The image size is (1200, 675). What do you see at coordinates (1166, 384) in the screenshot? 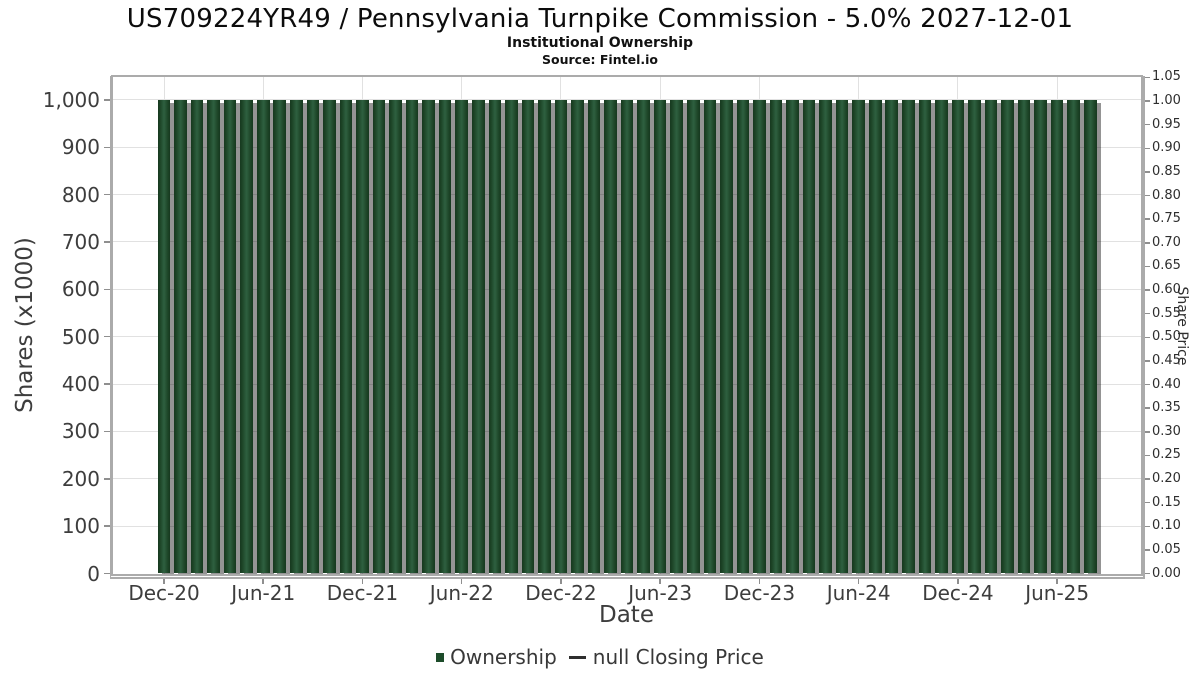
I see `right-axis-tick-label: 0.40` at bounding box center [1166, 384].